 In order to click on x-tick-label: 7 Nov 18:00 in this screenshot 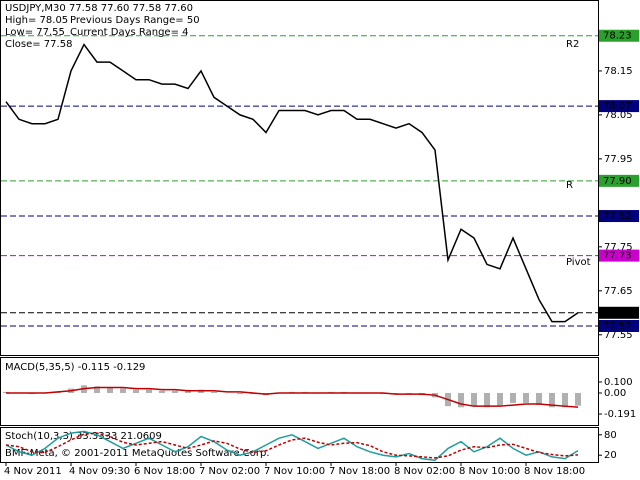, I will do `click(359, 471)`.